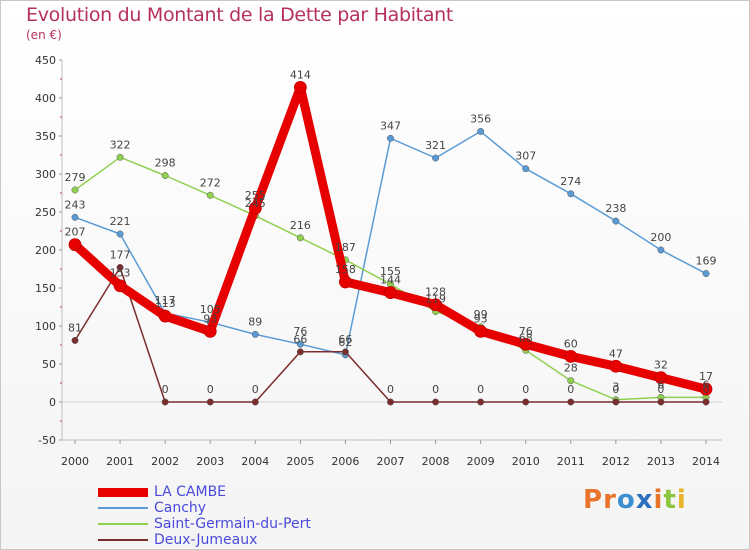 This screenshot has width=750, height=550. What do you see at coordinates (390, 125) in the screenshot?
I see `data-label-canchy: 347` at bounding box center [390, 125].